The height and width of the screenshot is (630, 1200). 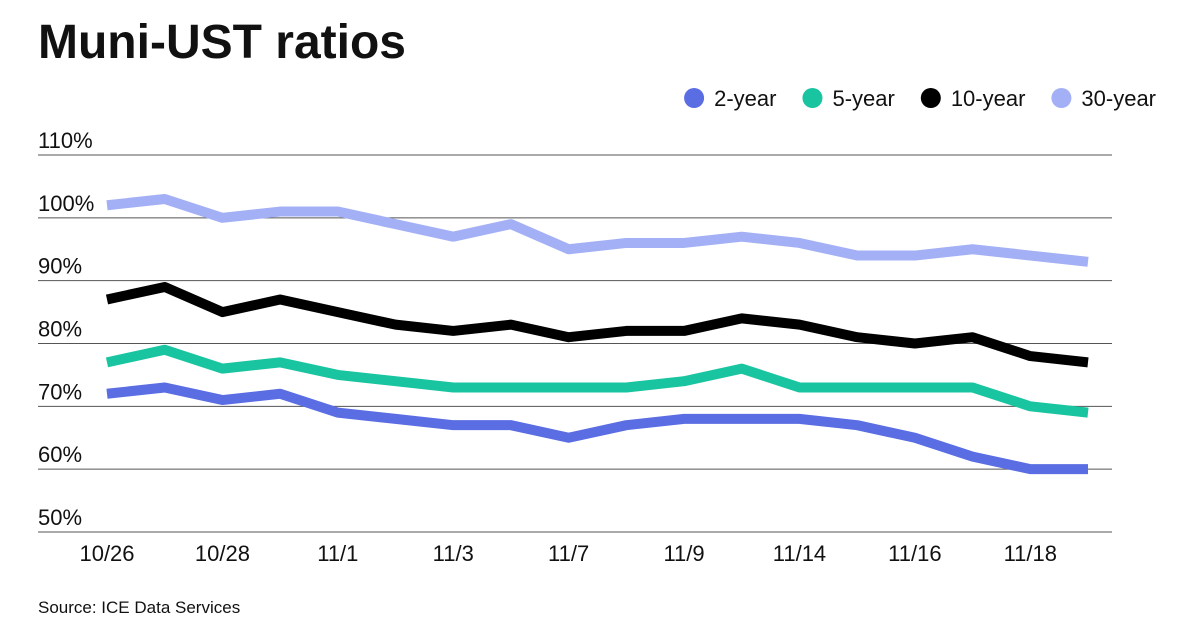 I want to click on x-tick-label: 11/16, so click(x=914, y=553).